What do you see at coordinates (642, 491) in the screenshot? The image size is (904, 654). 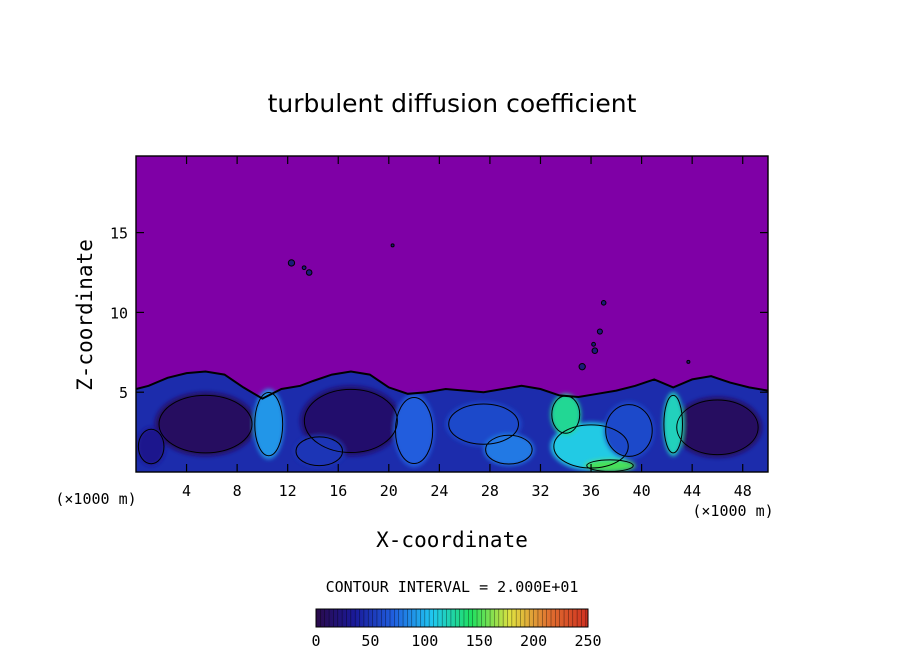 I see `x-tick-label: 40` at bounding box center [642, 491].